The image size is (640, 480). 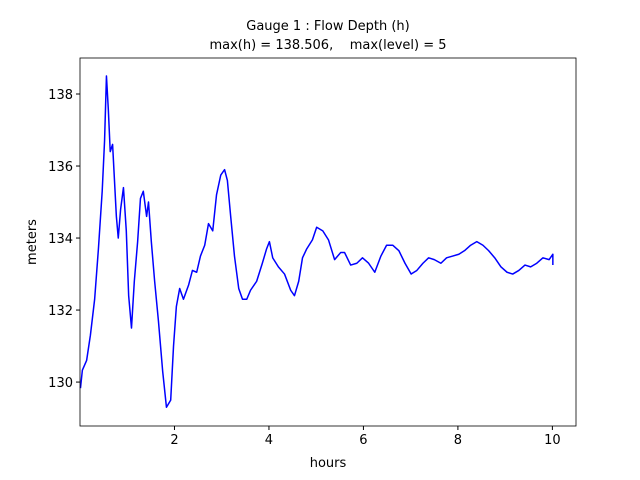 What do you see at coordinates (328, 26) in the screenshot?
I see `chart-title: Gauge 1 : Flow Depth (h)` at bounding box center [328, 26].